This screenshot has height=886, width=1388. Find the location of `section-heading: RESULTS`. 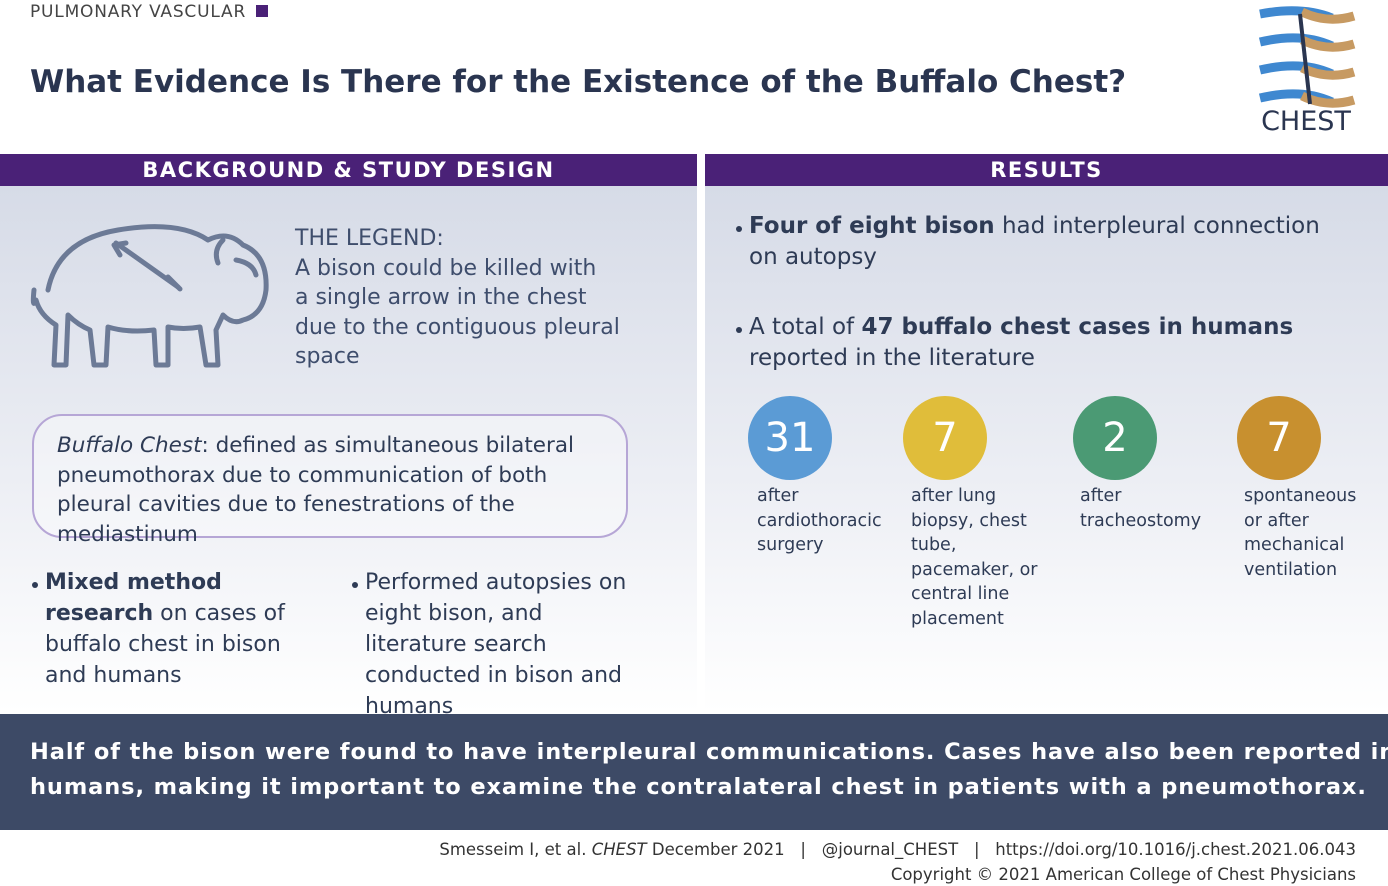

section-heading: RESULTS is located at coordinates (1046, 170).